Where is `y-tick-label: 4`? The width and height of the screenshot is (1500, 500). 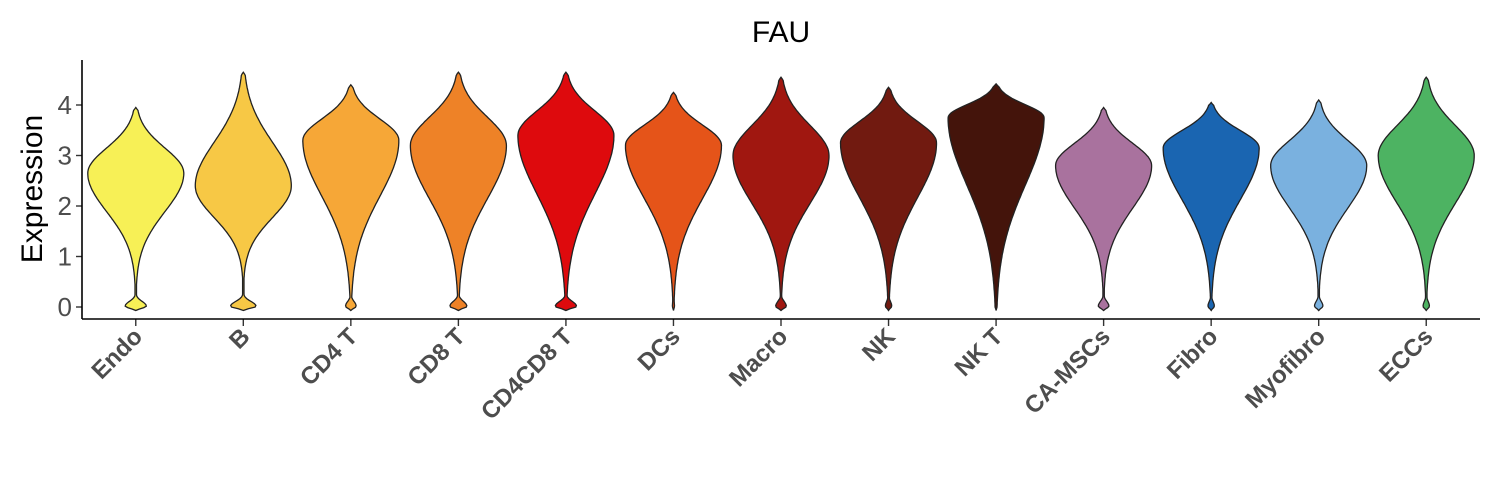 y-tick-label: 4 is located at coordinates (65, 105).